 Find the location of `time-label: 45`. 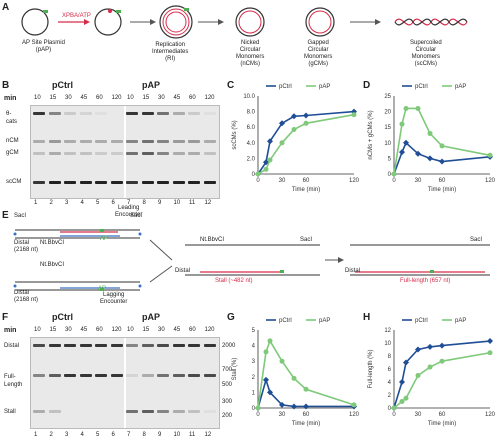

time-label: 45 is located at coordinates (84, 98).